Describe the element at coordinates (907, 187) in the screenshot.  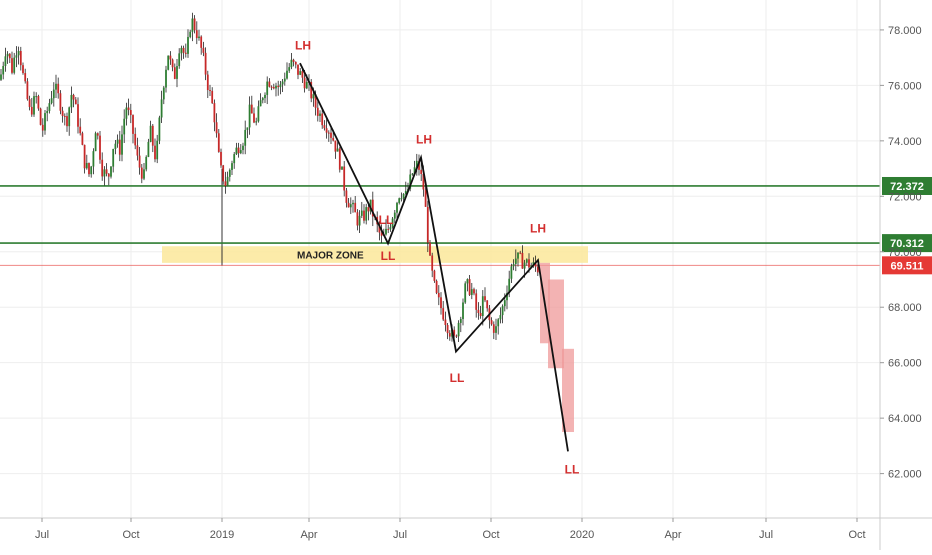
I see `level-label-0: 72.372` at that location.